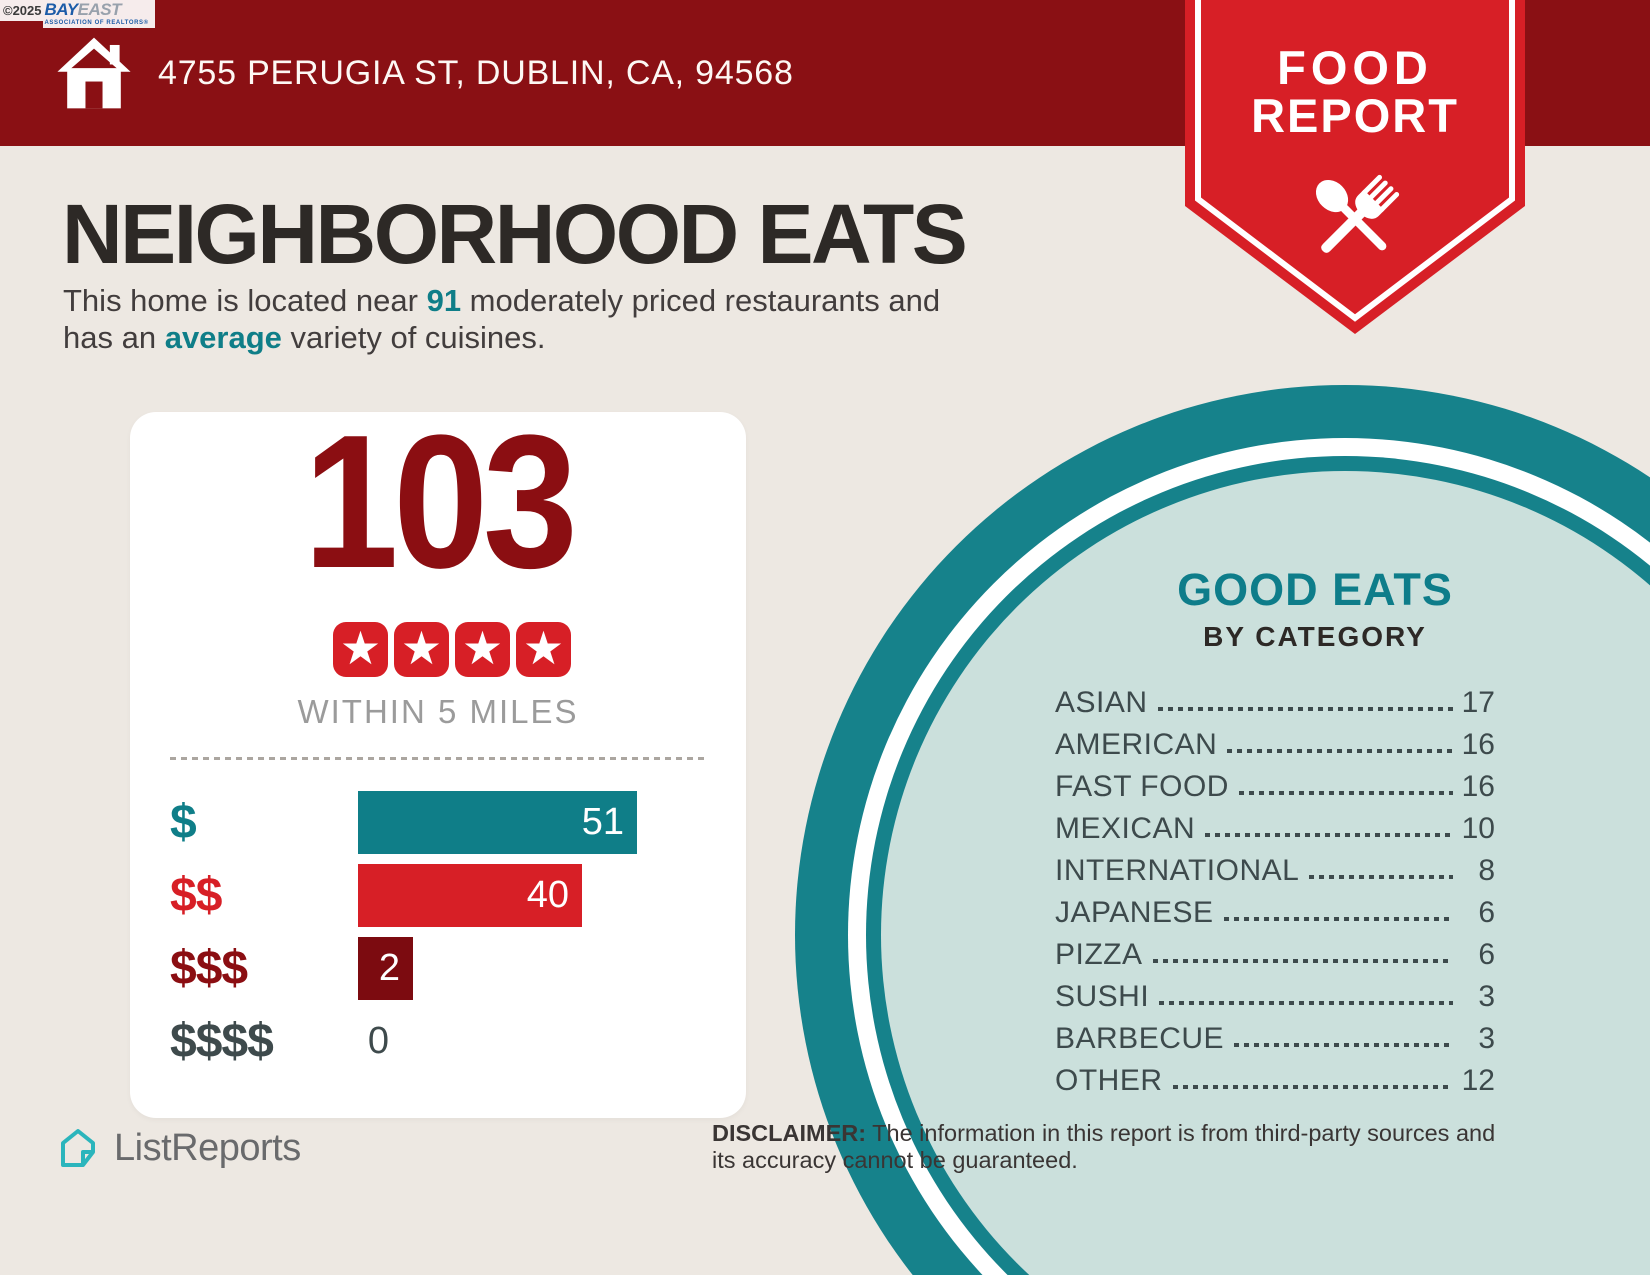 Image resolution: width=1650 pixels, height=1275 pixels. Describe the element at coordinates (1275, 993) in the screenshot. I see `category-row: SUSHI 3` at that location.